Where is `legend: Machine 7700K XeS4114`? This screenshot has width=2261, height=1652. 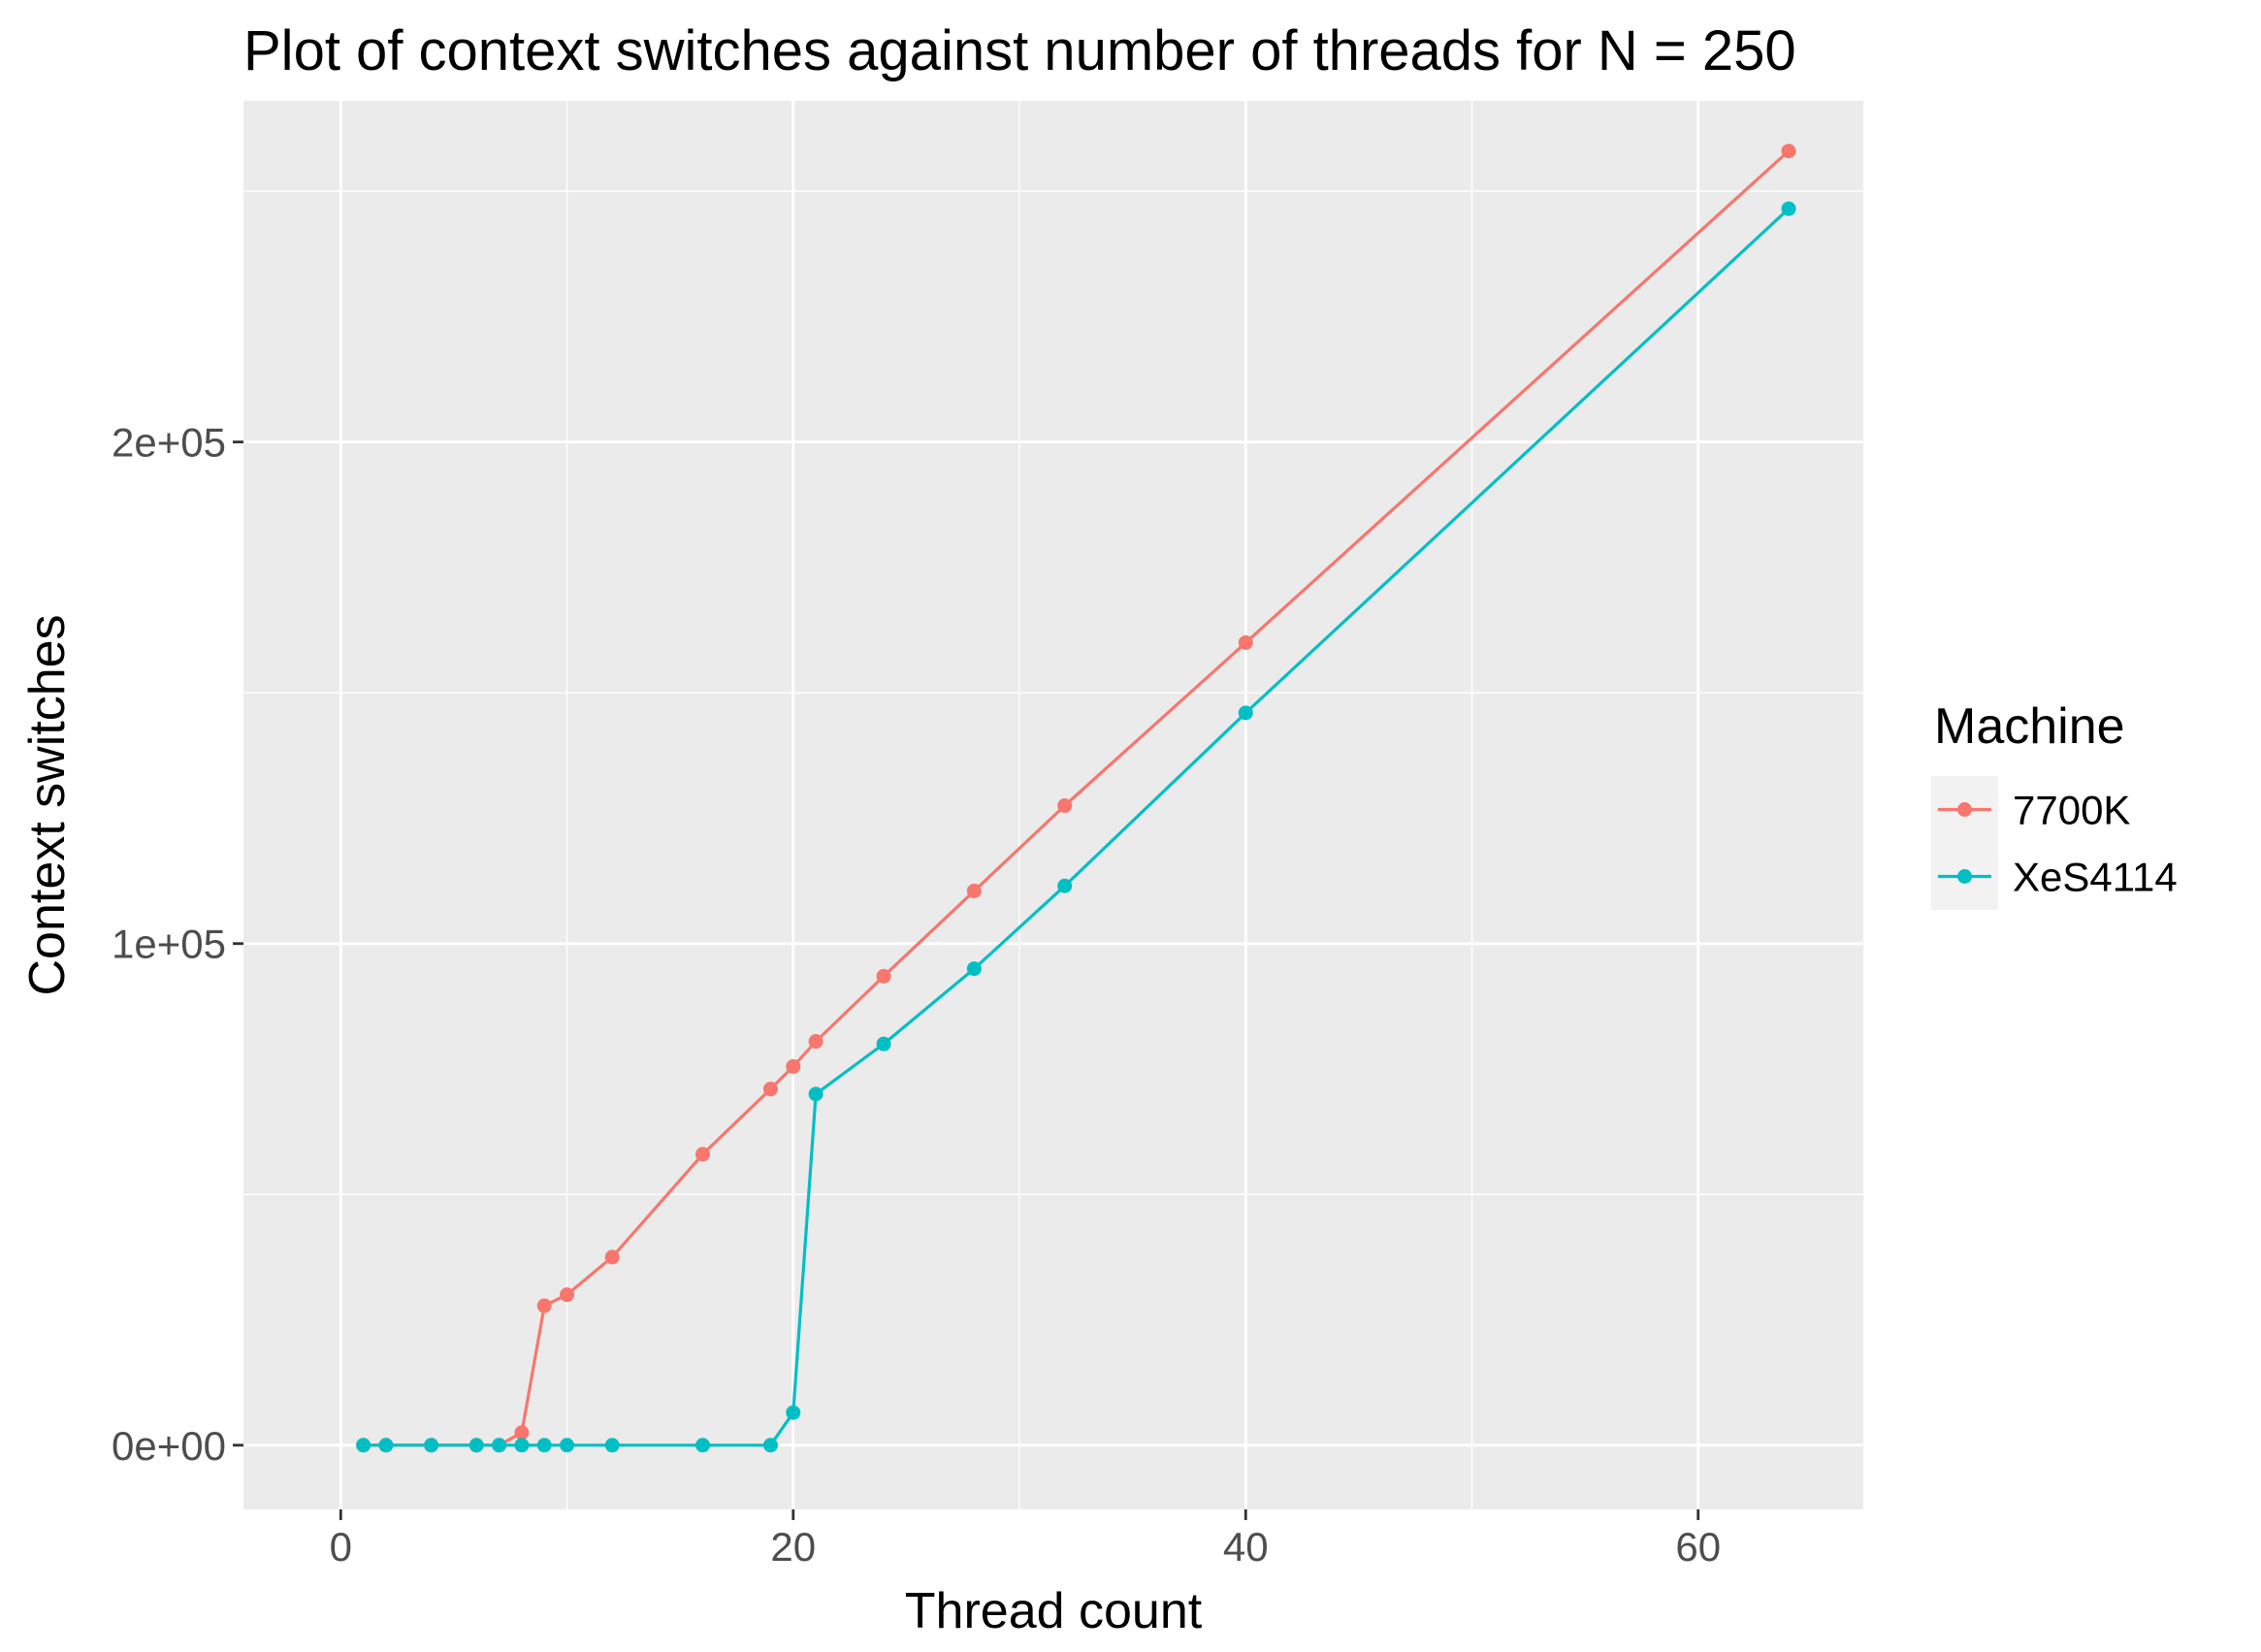
legend: Machine 7700K XeS4114 is located at coordinates (2054, 804).